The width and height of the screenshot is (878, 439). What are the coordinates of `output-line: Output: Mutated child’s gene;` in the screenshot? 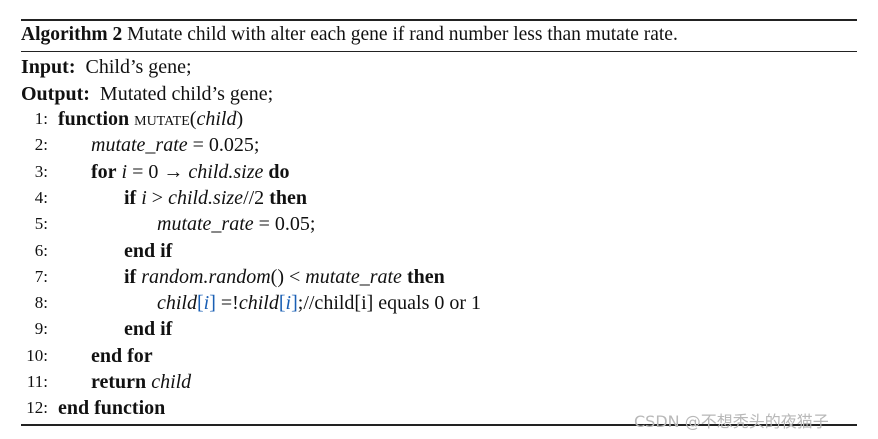 It's located at (147, 94).